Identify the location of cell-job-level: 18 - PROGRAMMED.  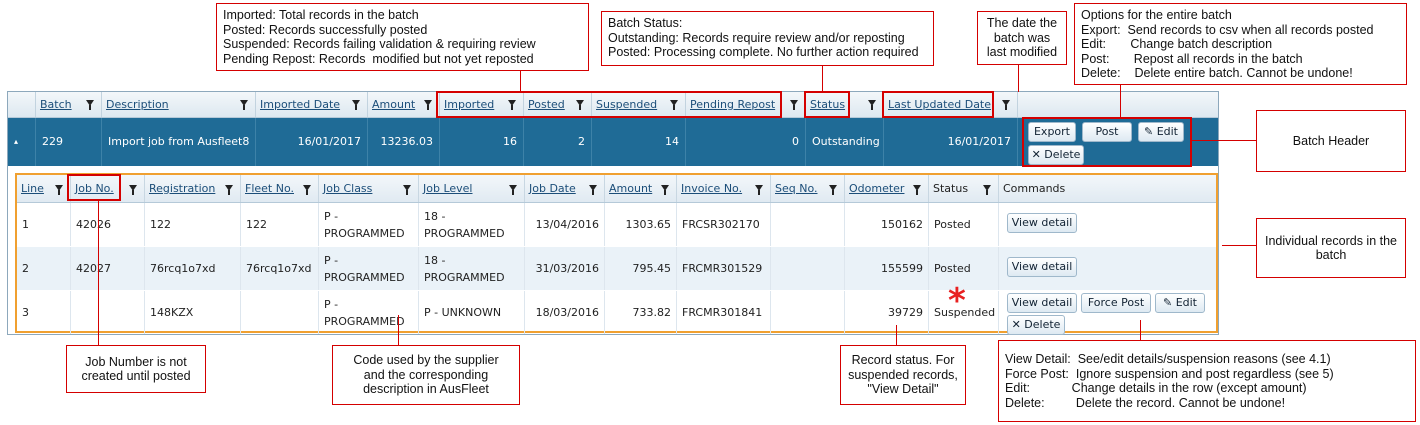
(472, 224).